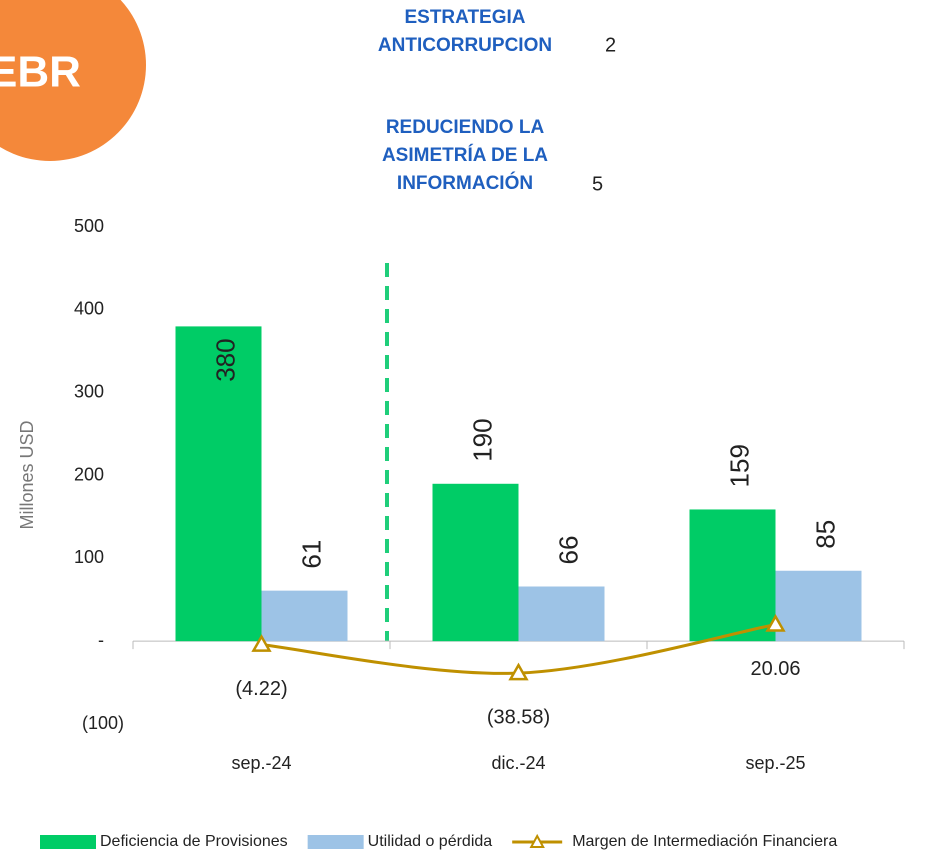 The image size is (945, 852). Describe the element at coordinates (261, 763) in the screenshot. I see `x-tick-label: sep.-24` at that location.